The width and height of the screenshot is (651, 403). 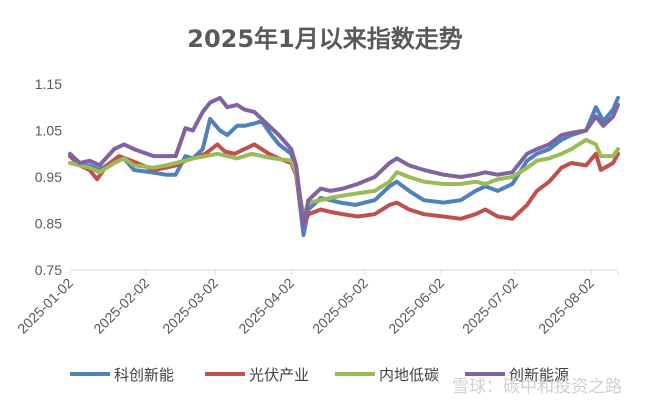 What do you see at coordinates (48, 131) in the screenshot?
I see `y-tick-label: 1.05` at bounding box center [48, 131].